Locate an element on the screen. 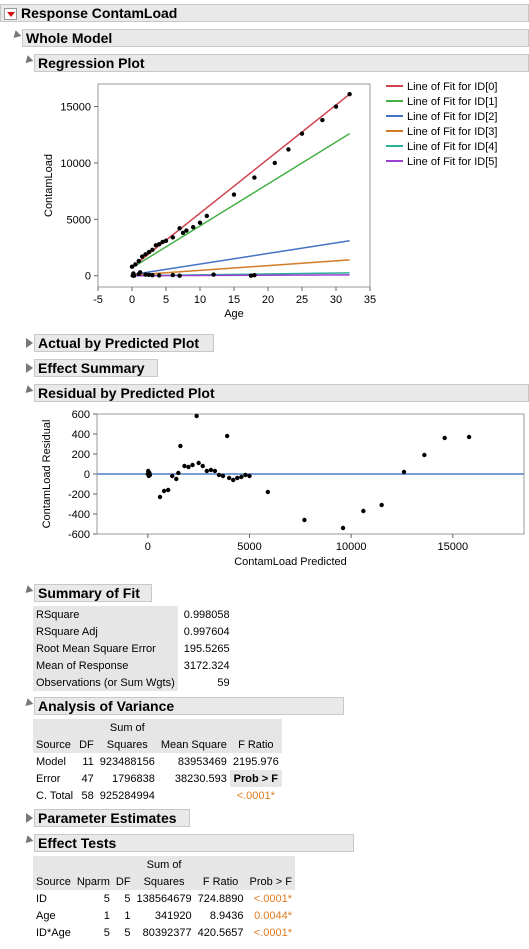 The image size is (529, 949). et-ss: 138564679 is located at coordinates (164, 898).